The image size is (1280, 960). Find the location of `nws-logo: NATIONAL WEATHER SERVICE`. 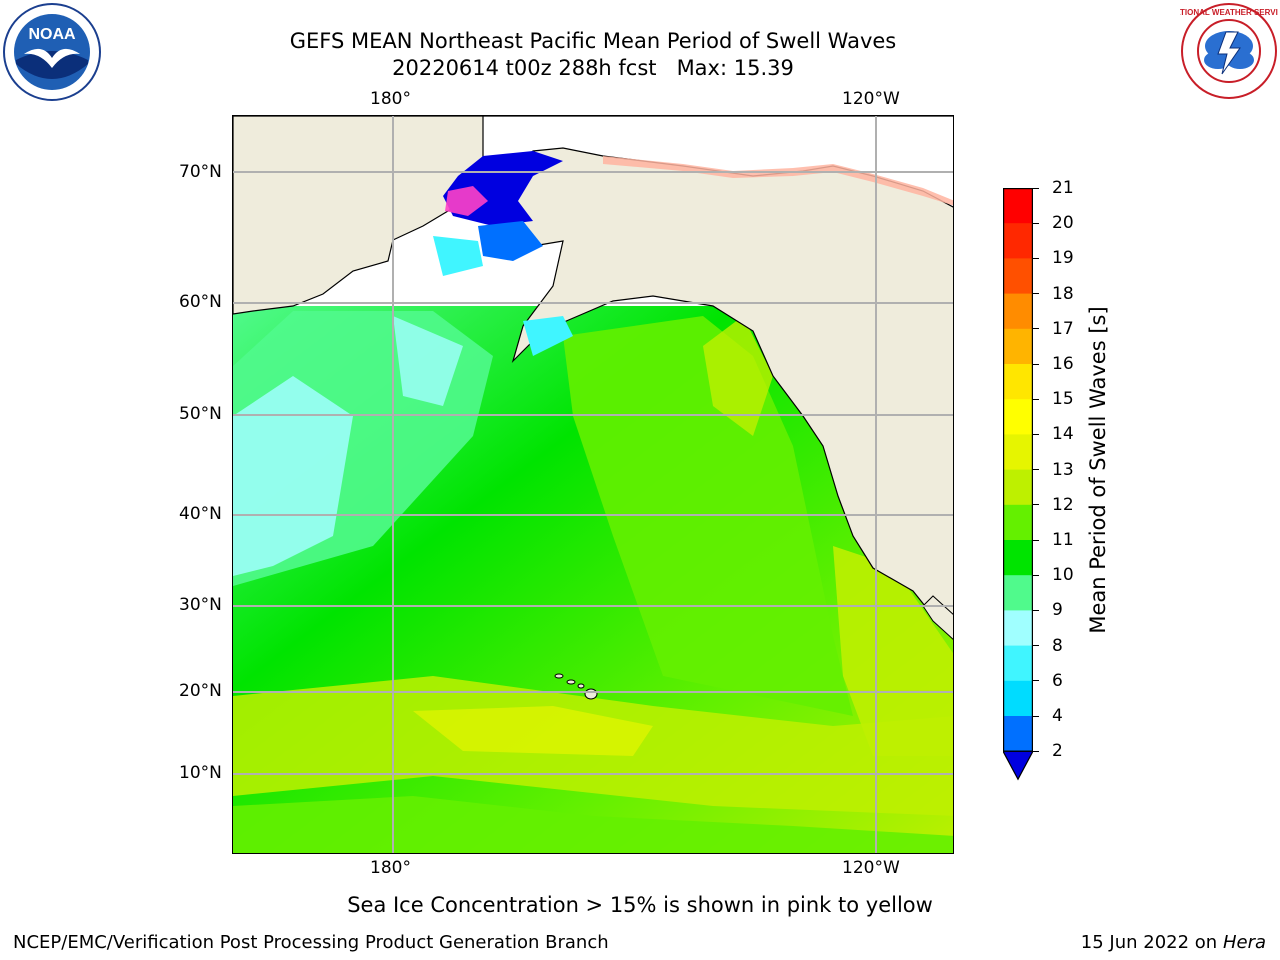

nws-logo: NATIONAL WEATHER SERVICE is located at coordinates (1224, 51).